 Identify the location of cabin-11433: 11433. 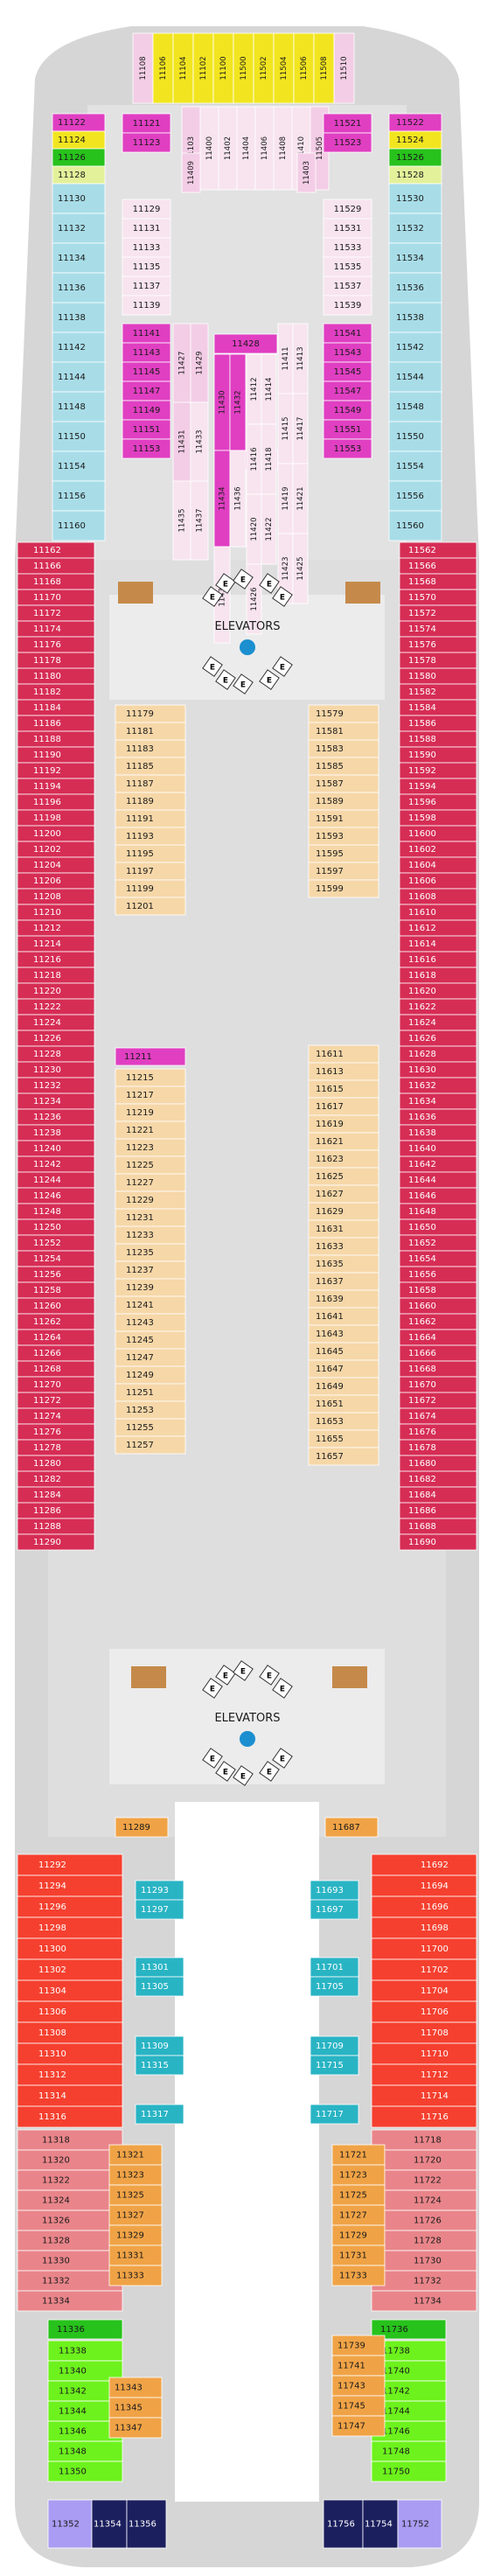
(199, 441).